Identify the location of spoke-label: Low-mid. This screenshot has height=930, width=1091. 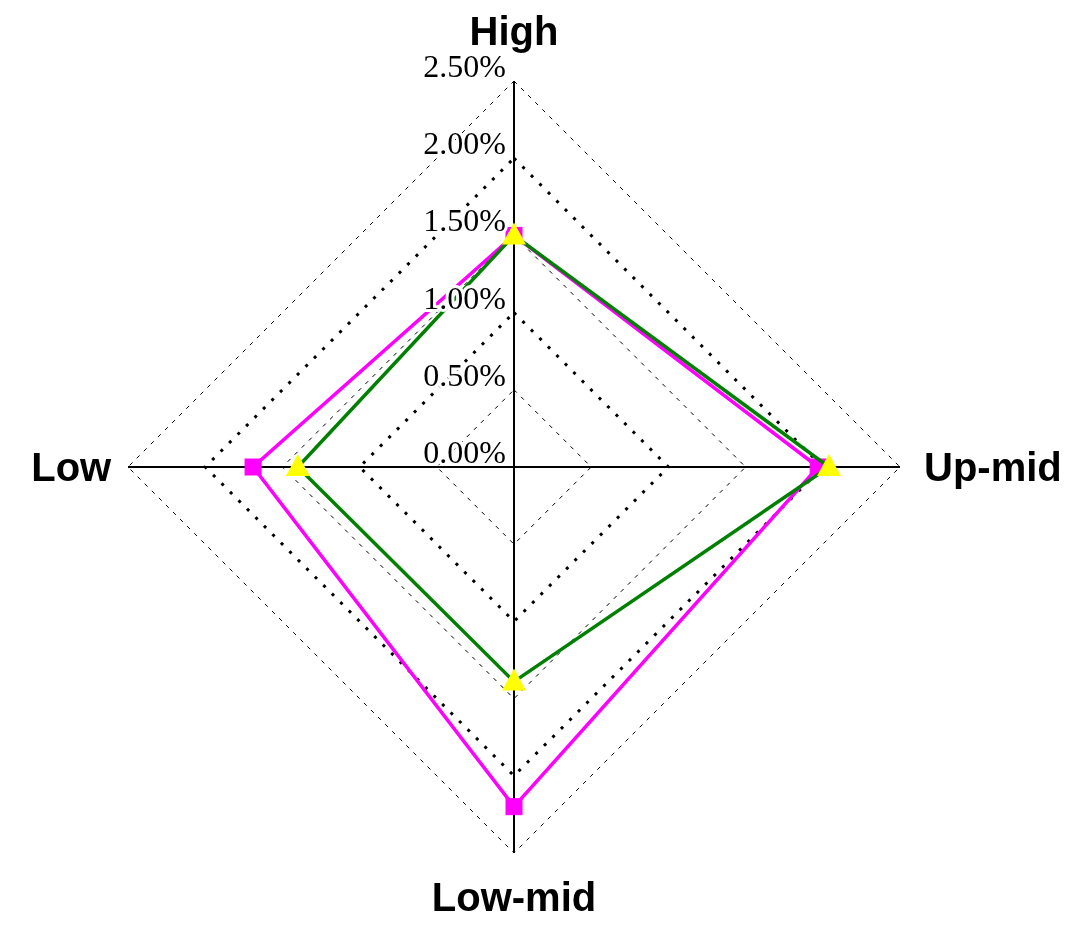
(514, 897).